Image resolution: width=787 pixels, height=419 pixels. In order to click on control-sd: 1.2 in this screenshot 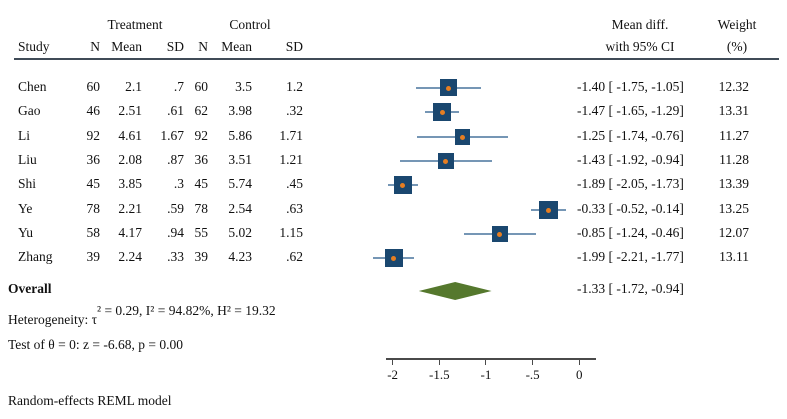, I will do `click(294, 86)`.